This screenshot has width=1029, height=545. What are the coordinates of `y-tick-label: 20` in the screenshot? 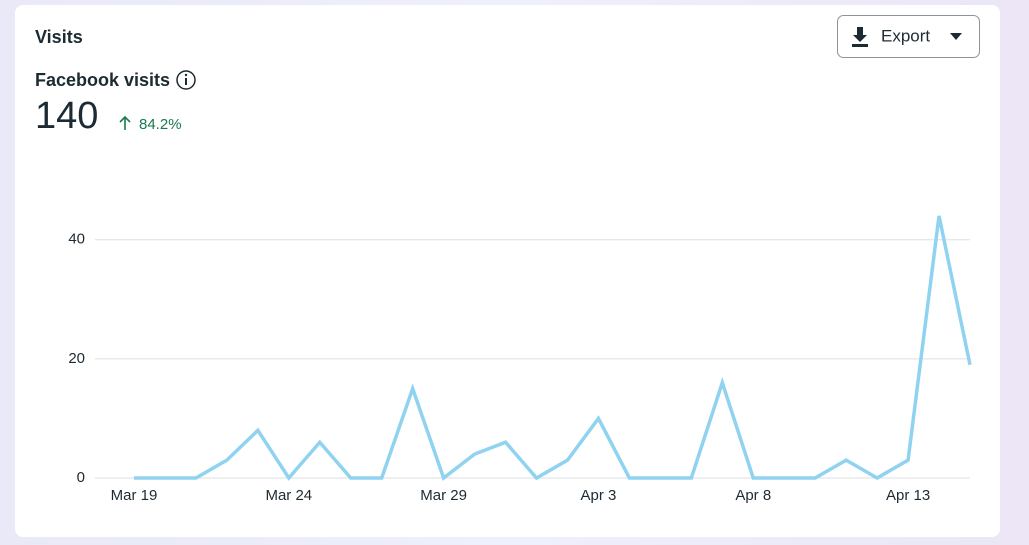 It's located at (76, 358).